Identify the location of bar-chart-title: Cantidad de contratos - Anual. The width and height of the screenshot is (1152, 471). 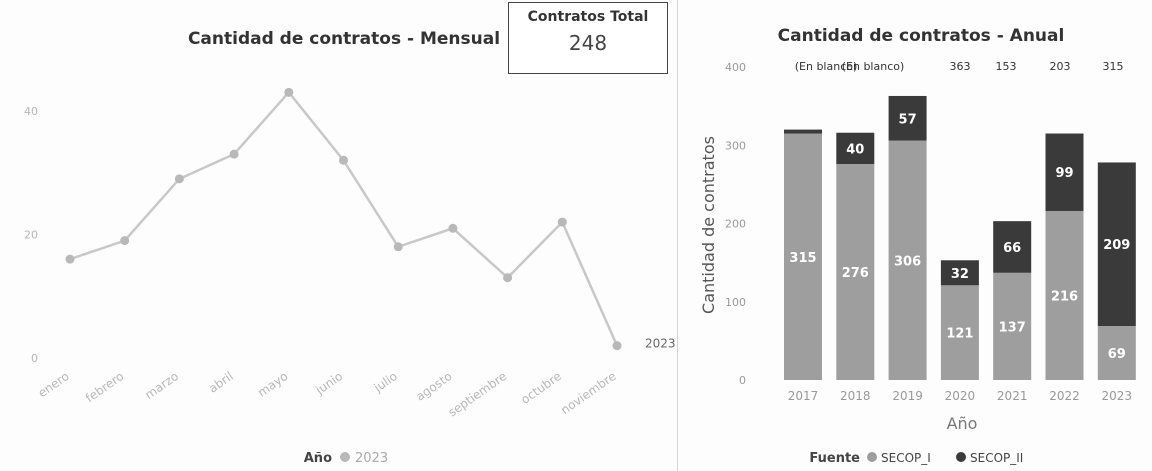
(921, 36).